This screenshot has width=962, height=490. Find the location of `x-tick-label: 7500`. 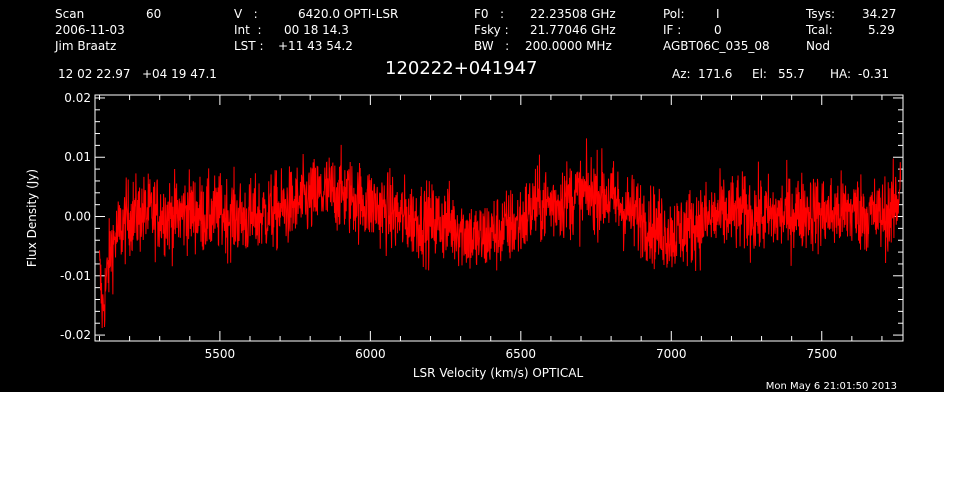

x-tick-label: 7500 is located at coordinates (821, 354).